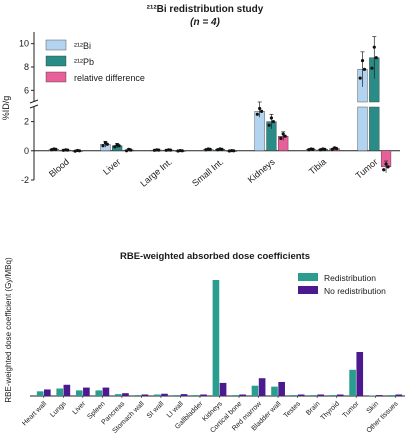  Describe the element at coordinates (156, 173) in the screenshot. I see `chart1-x-tick-label: Large Int.` at that location.